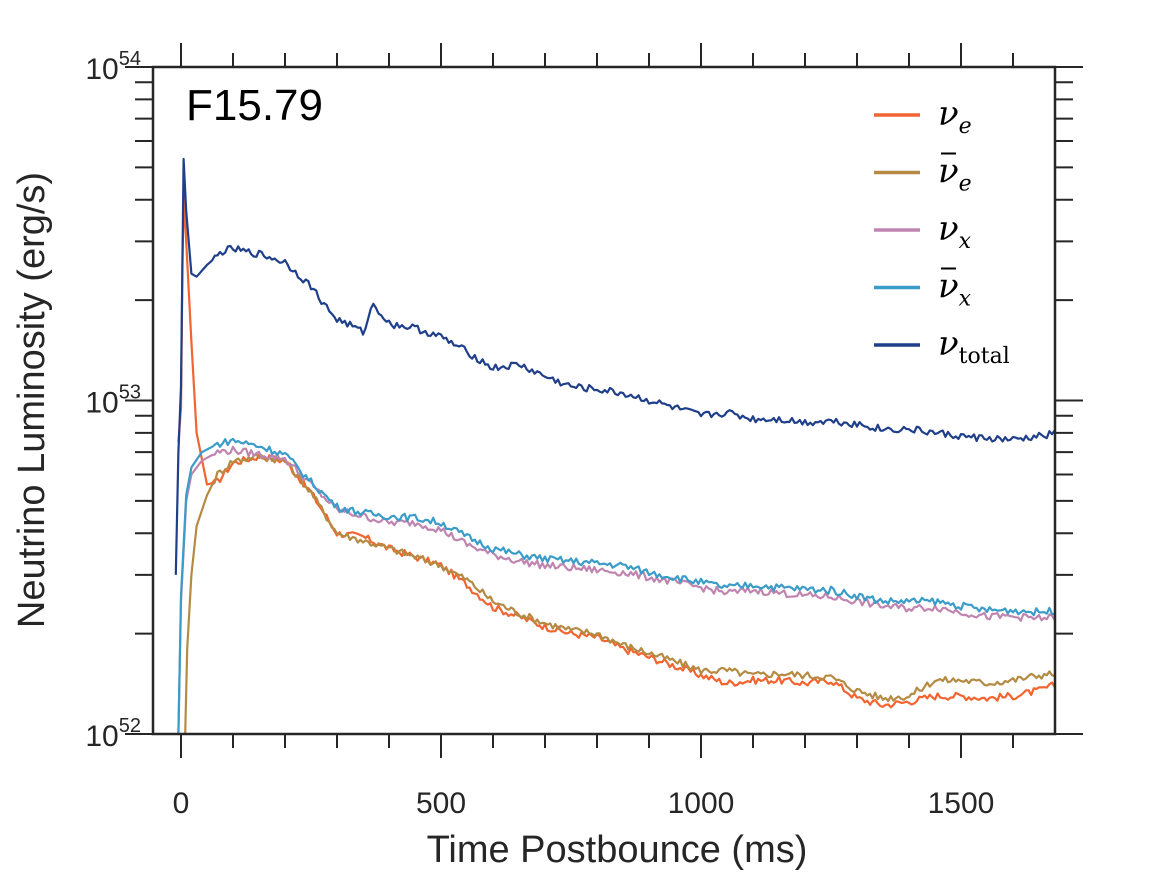 The height and width of the screenshot is (875, 1167). What do you see at coordinates (441, 803) in the screenshot?
I see `x-tick-label: 500` at bounding box center [441, 803].